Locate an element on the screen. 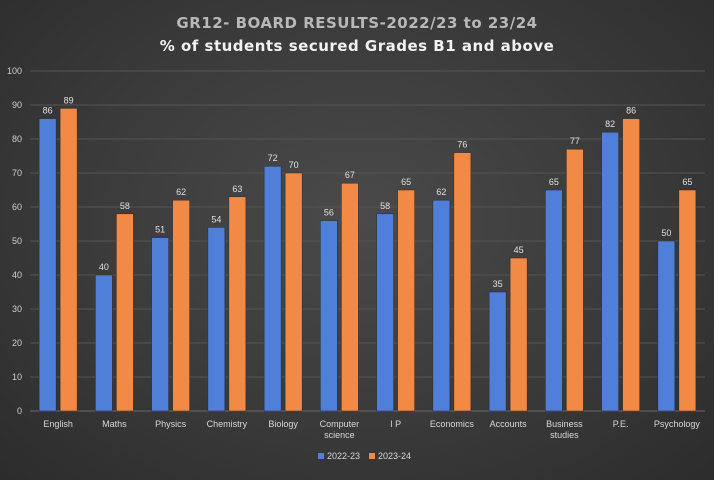 The image size is (714, 480). y-tick-label: 60 is located at coordinates (17, 207).